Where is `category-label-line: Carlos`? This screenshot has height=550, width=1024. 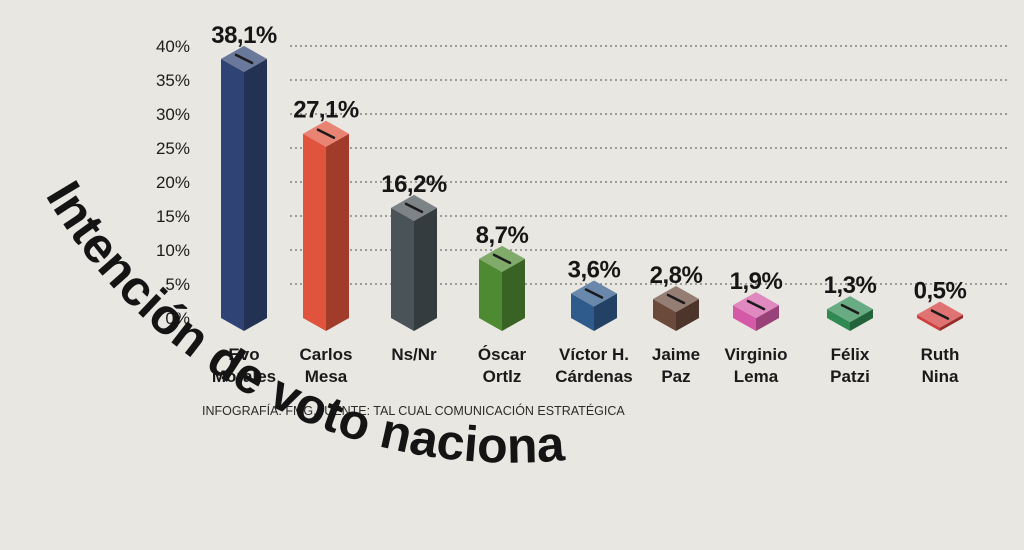
category-label-line: Carlos is located at coordinates (326, 354).